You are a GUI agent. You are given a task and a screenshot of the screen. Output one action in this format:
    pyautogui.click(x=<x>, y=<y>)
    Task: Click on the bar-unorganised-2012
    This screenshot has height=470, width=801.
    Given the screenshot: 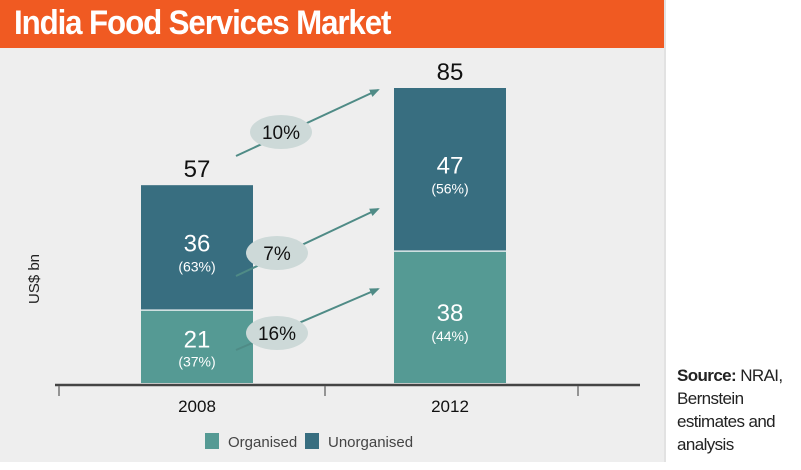 What is the action you would take?
    pyautogui.click(x=450, y=170)
    